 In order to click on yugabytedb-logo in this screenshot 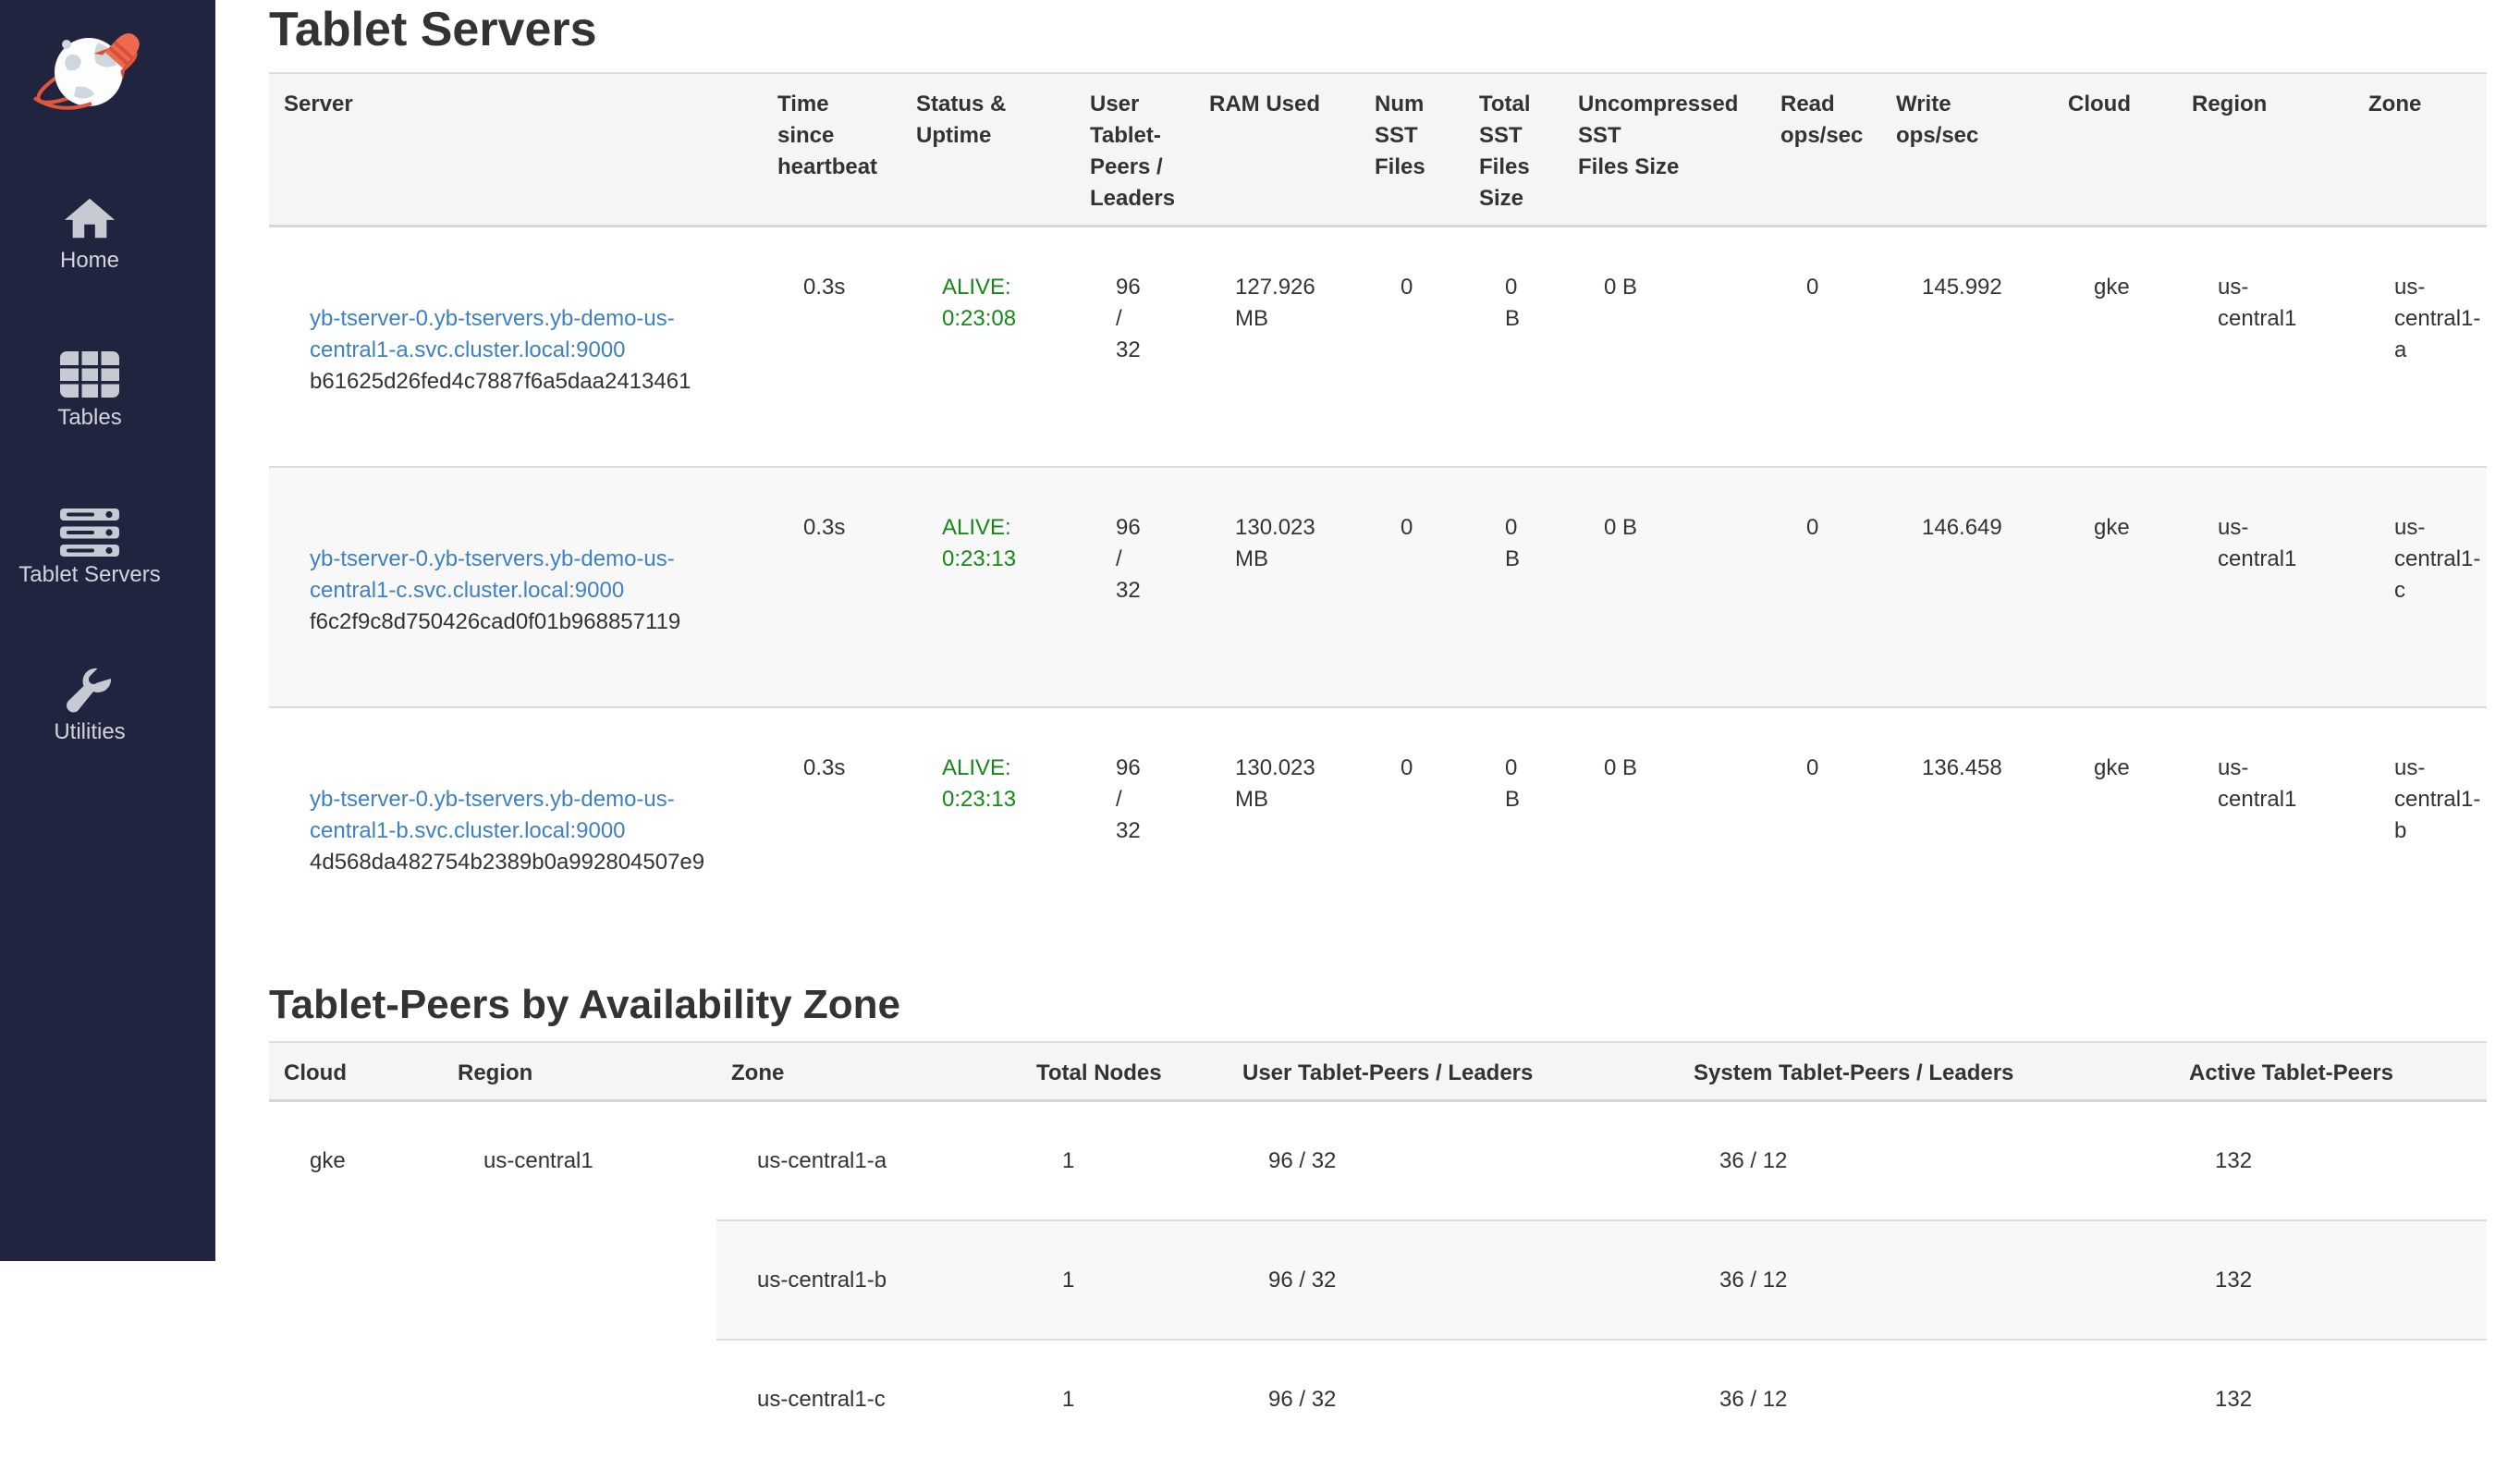, I will do `click(107, 68)`.